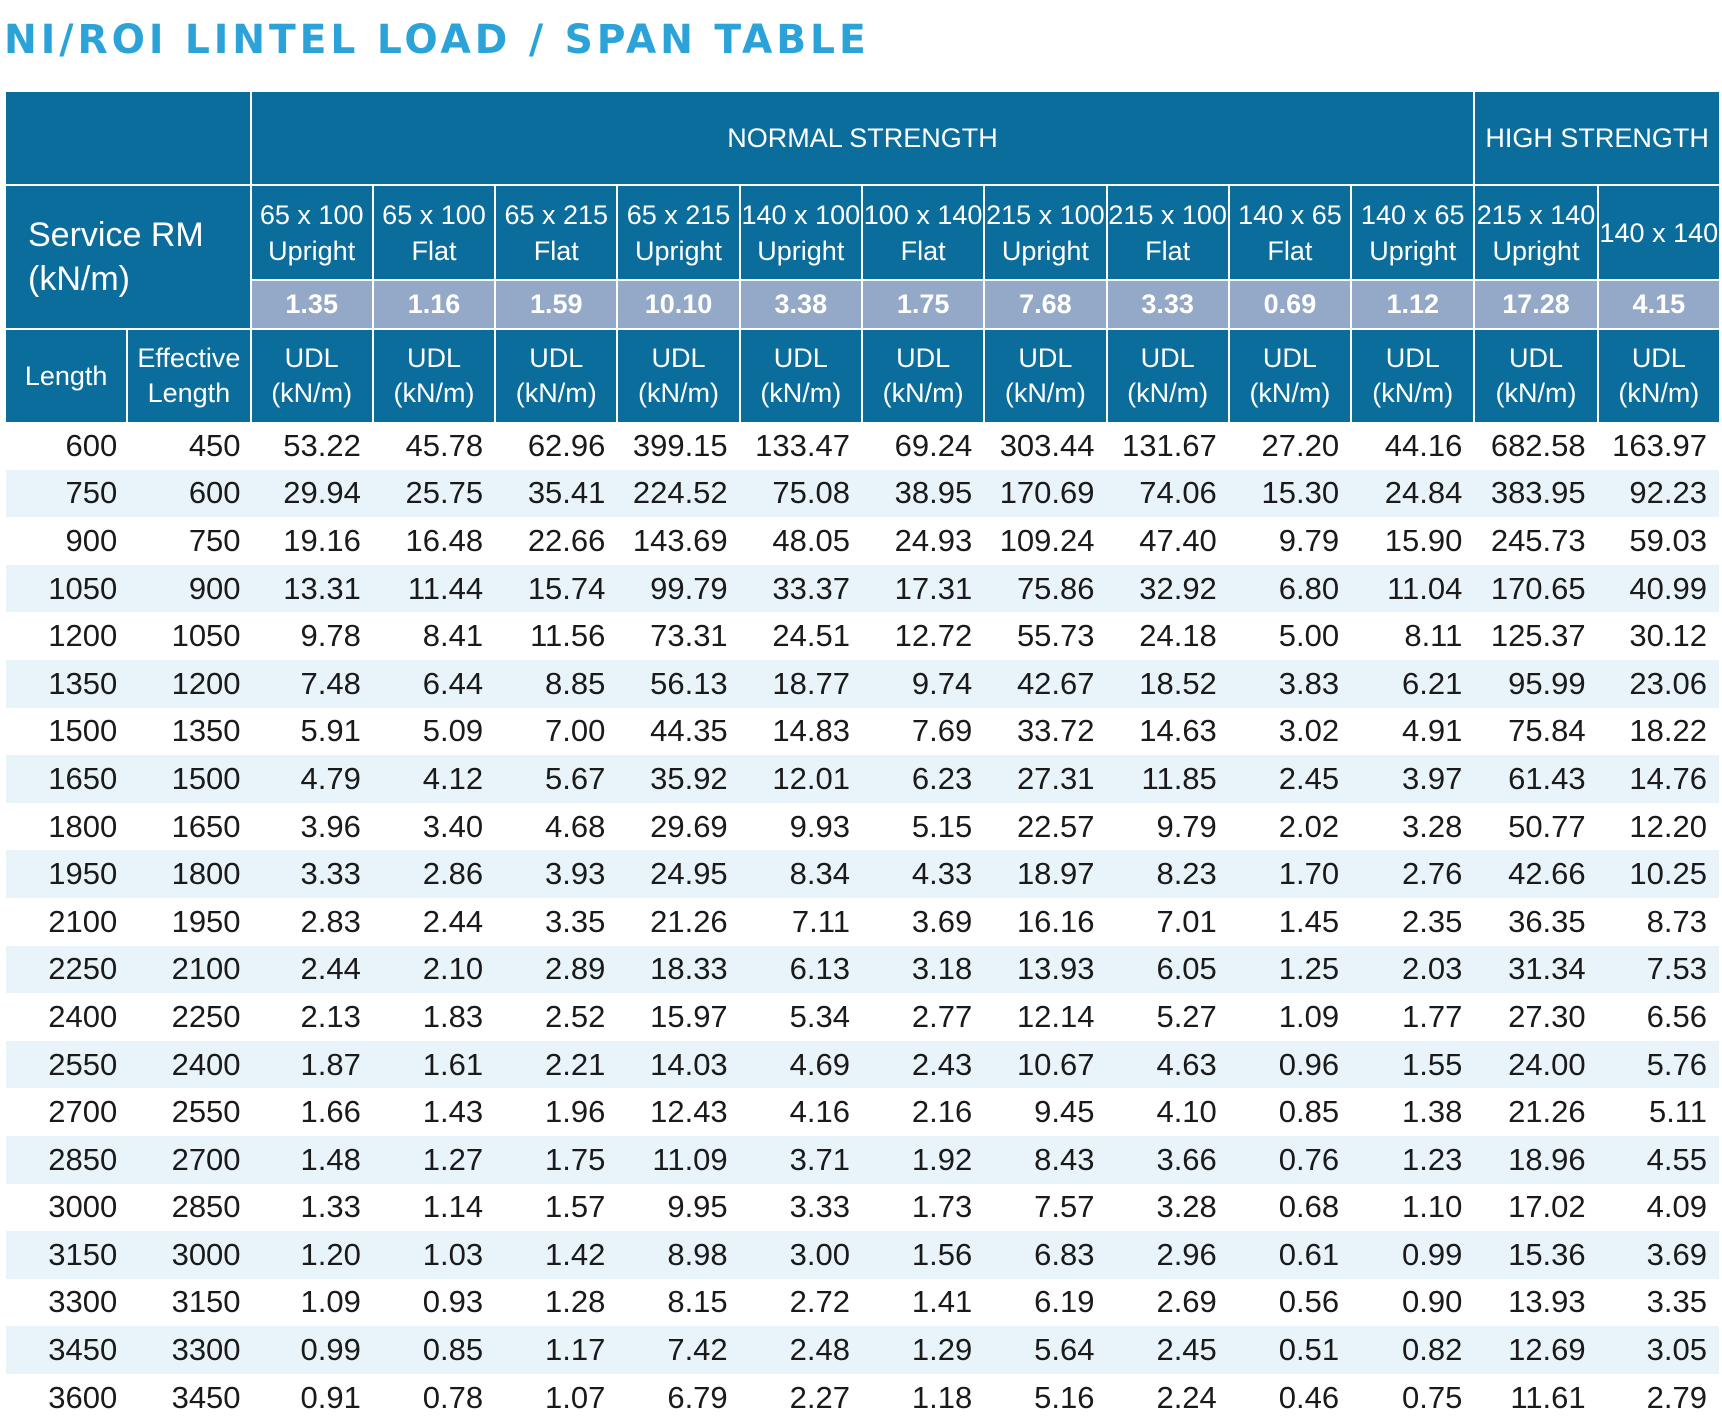  What do you see at coordinates (678, 588) in the screenshot?
I see `udl-cell: 99.79` at bounding box center [678, 588].